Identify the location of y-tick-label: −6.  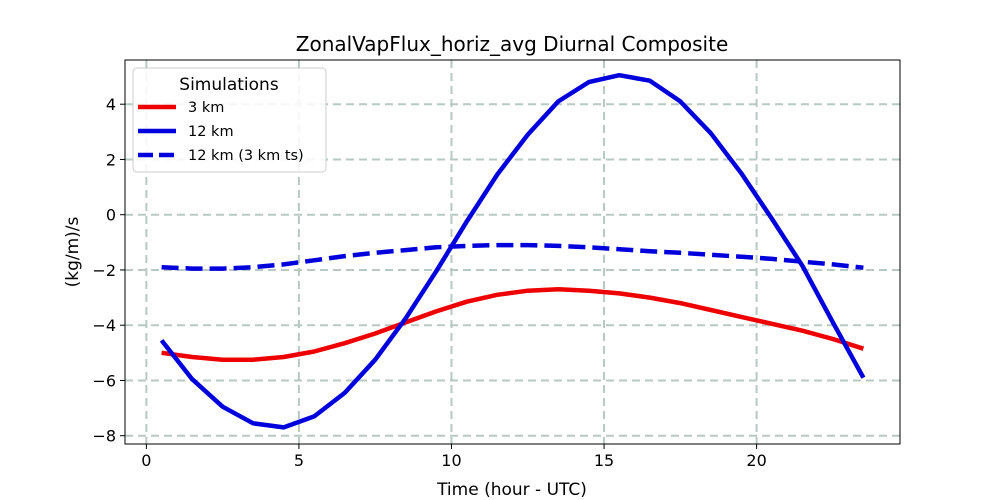
(104, 380).